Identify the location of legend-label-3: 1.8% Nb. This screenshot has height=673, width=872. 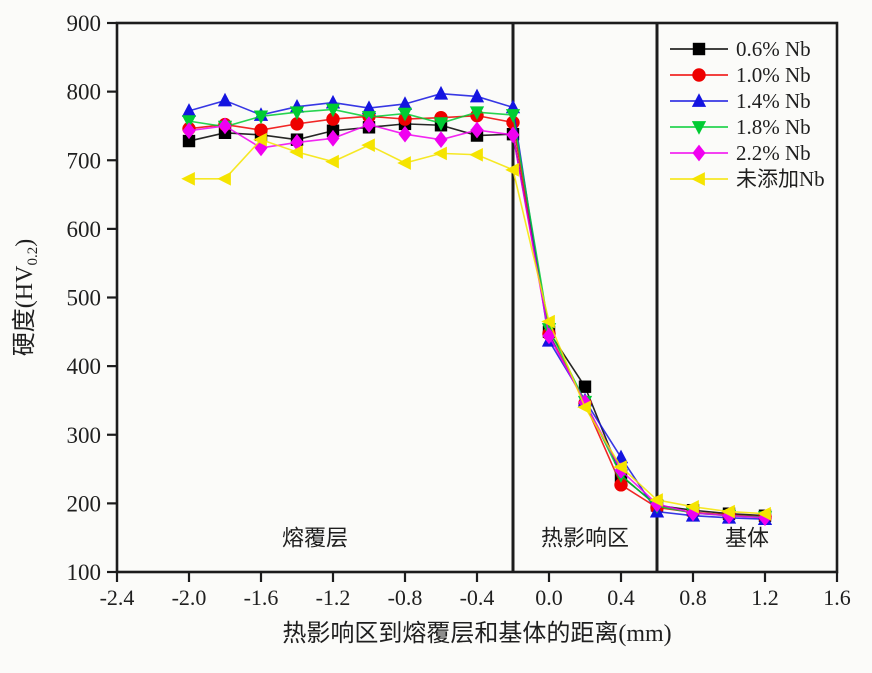
(773, 127).